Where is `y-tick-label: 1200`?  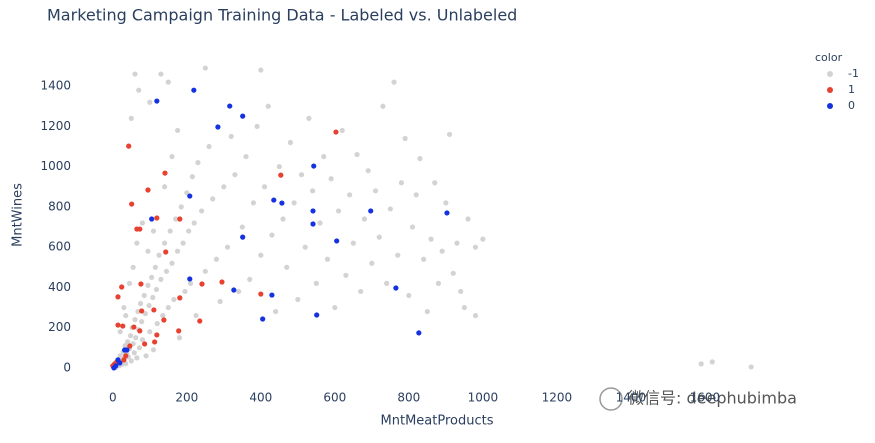
y-tick-label: 1200 is located at coordinates (55, 126).